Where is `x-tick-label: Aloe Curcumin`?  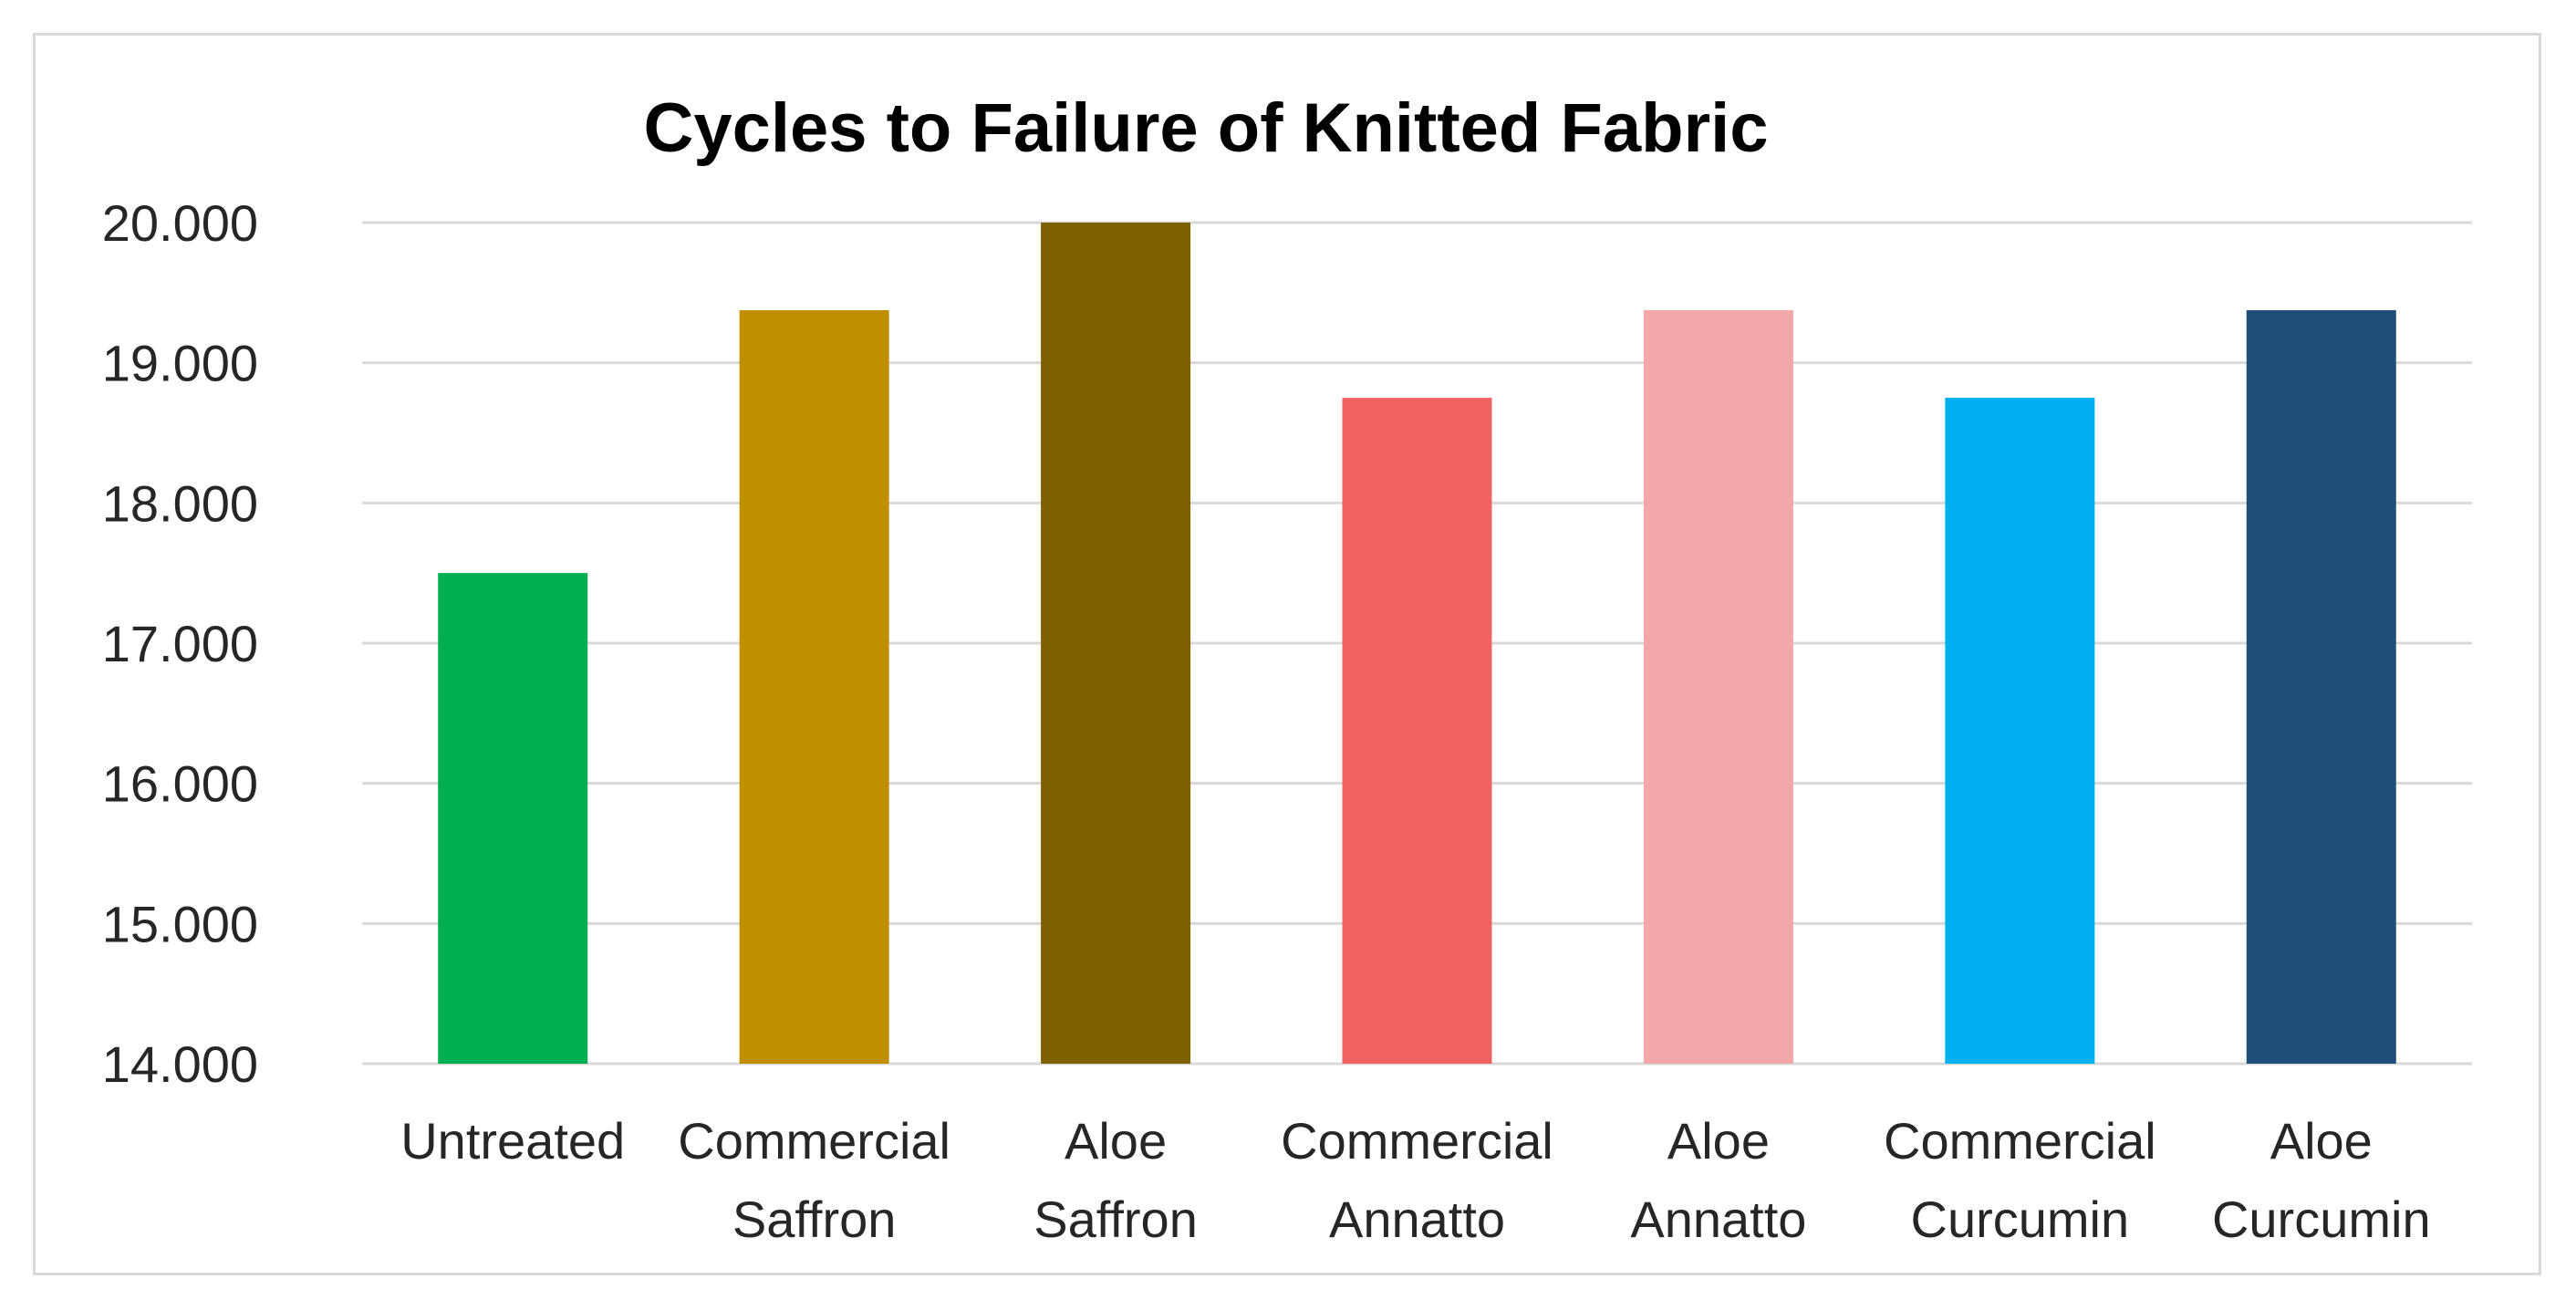 x-tick-label: Aloe Curcumin is located at coordinates (2321, 1180).